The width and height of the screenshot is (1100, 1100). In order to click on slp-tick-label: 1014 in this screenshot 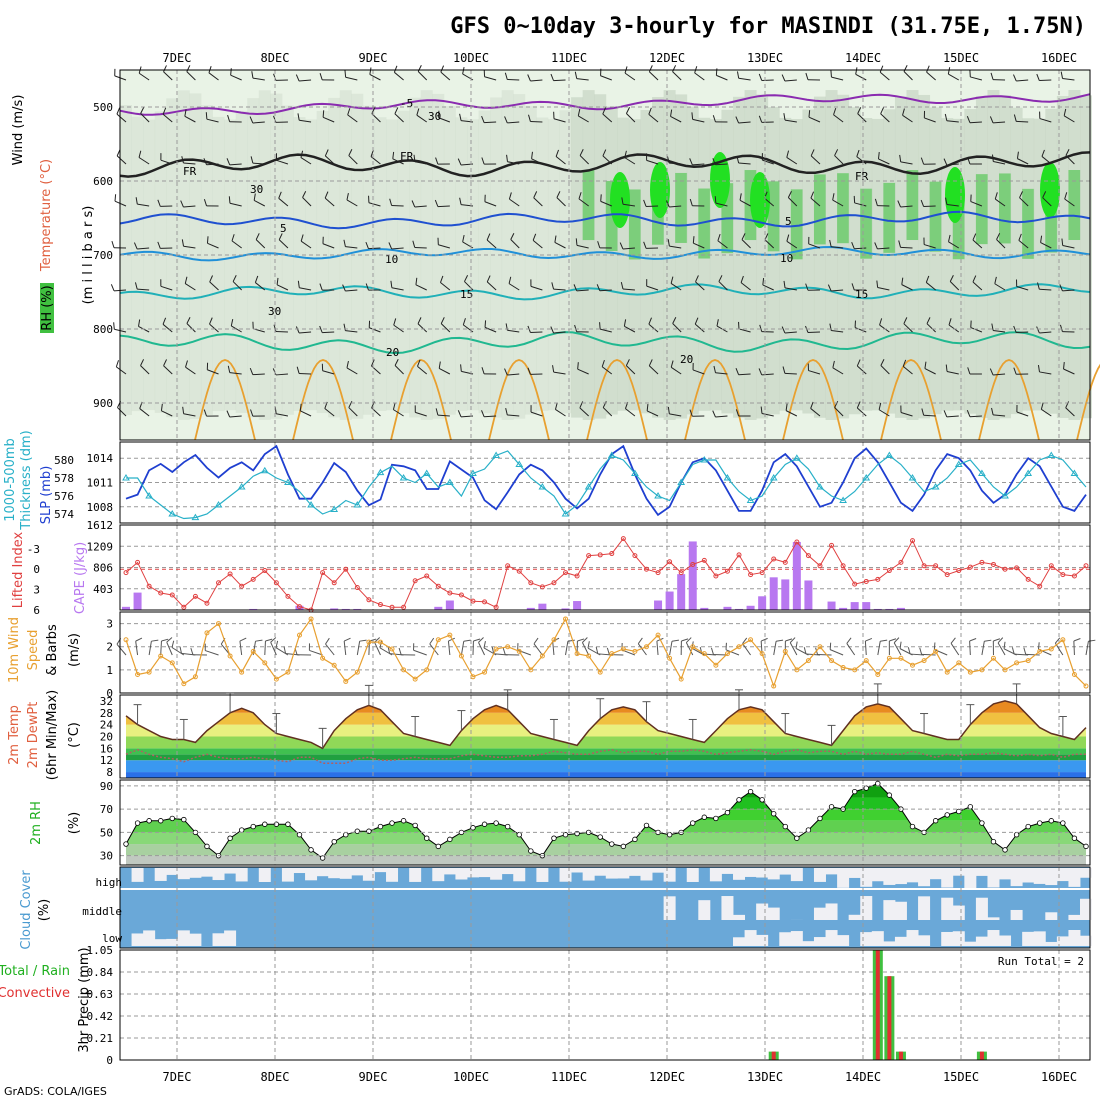, I will do `click(100, 458)`.